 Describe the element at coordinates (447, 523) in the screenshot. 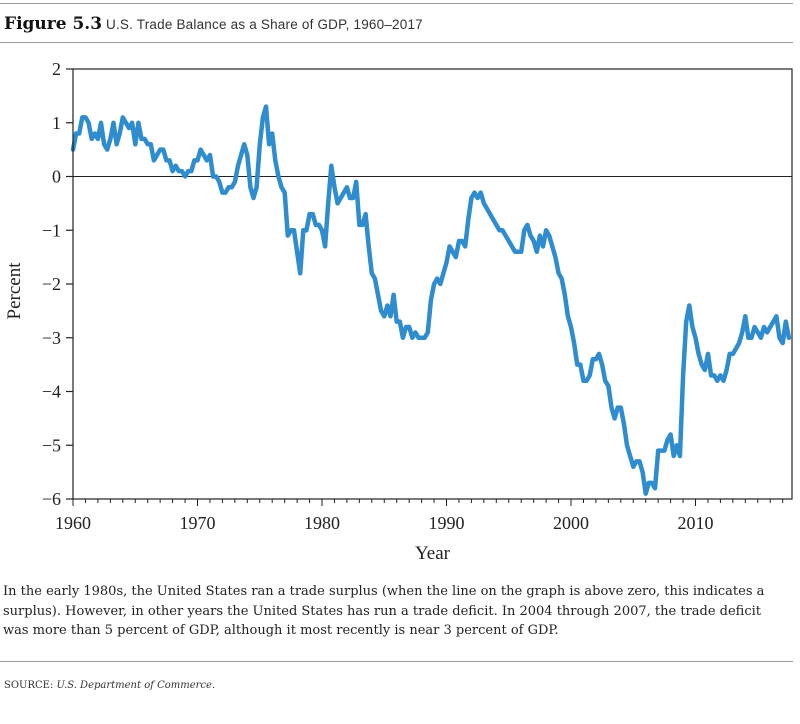

I see `x-tick-label: 1990` at that location.